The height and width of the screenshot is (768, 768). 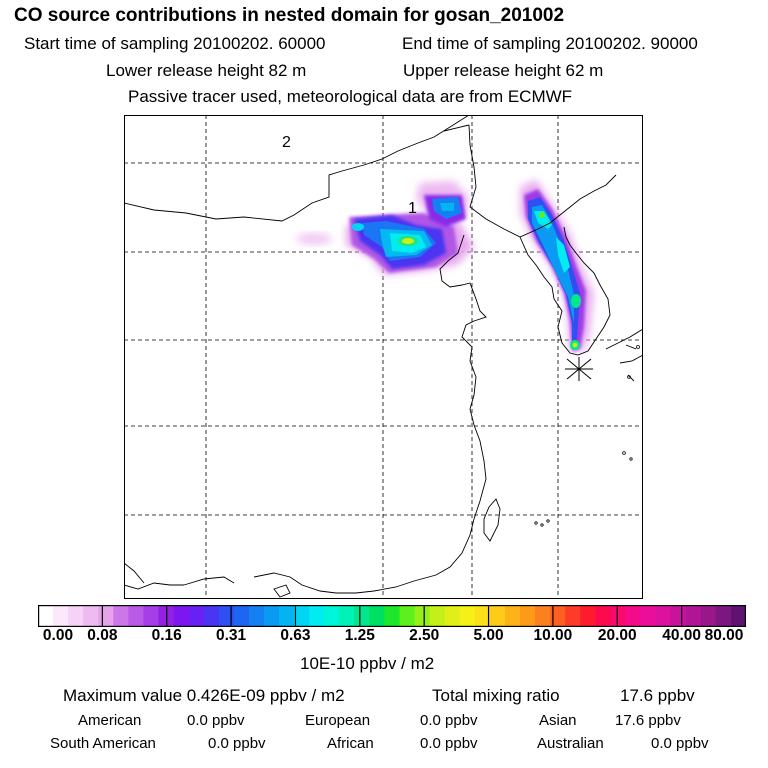 What do you see at coordinates (550, 43) in the screenshot?
I see `end-time-label: End time of sampling 20100202. 90000` at bounding box center [550, 43].